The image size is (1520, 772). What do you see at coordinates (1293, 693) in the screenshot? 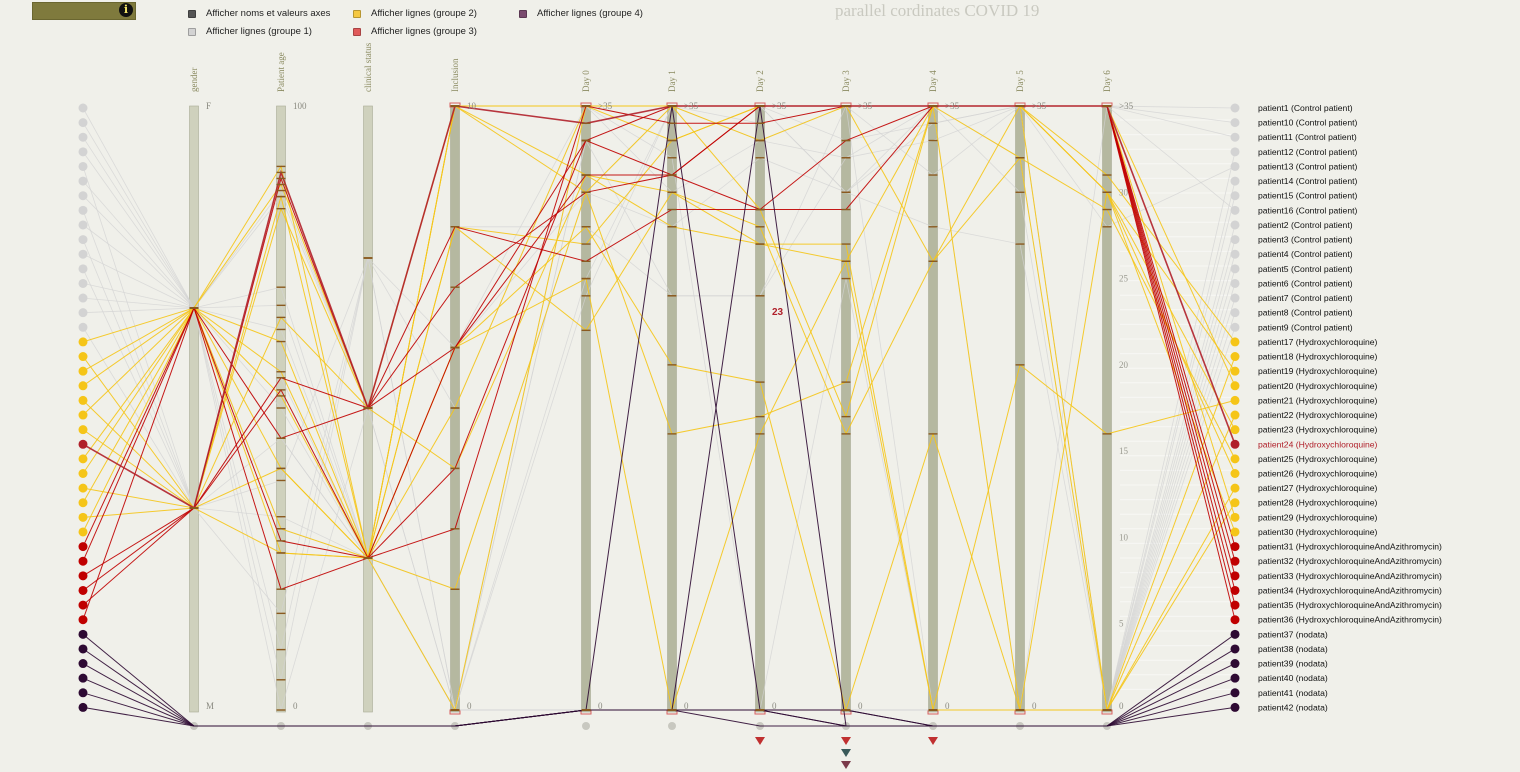
I see `patient-label: patient41 (nodata)` at bounding box center [1293, 693].